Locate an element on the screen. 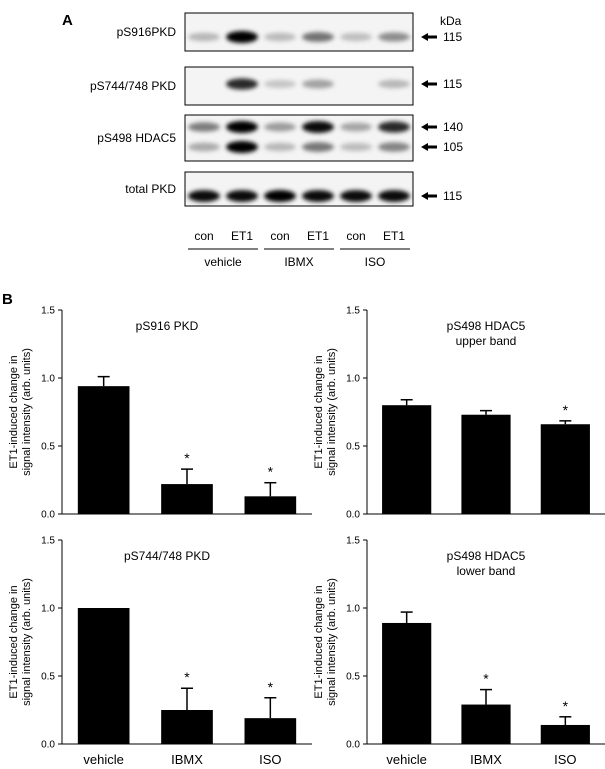 Image resolution: width=605 pixels, height=769 pixels. group-label: ISO is located at coordinates (375, 262).